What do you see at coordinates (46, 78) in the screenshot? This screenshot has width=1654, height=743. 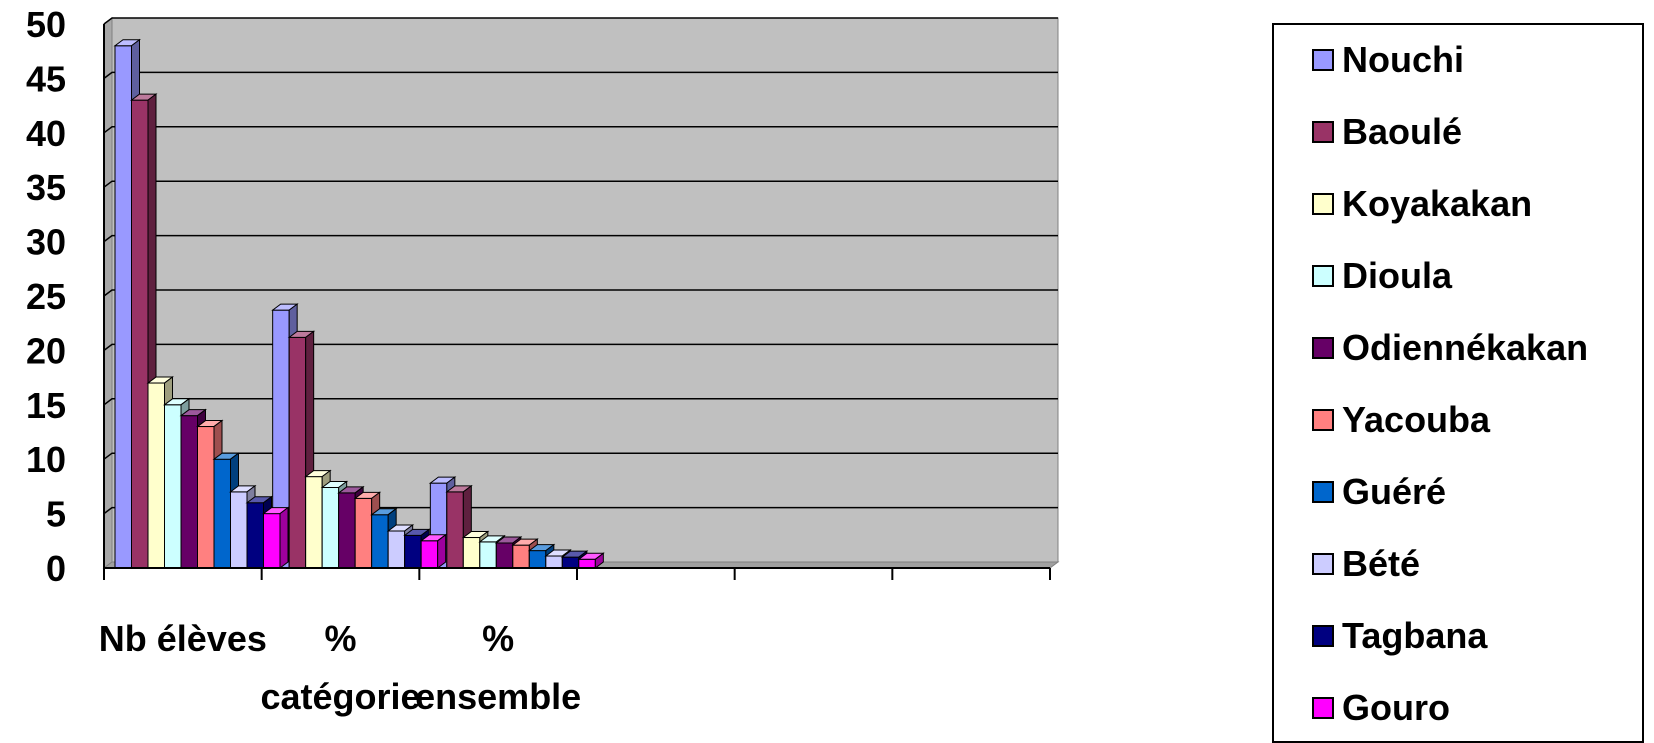 I see `y-tick-label: 45` at bounding box center [46, 78].